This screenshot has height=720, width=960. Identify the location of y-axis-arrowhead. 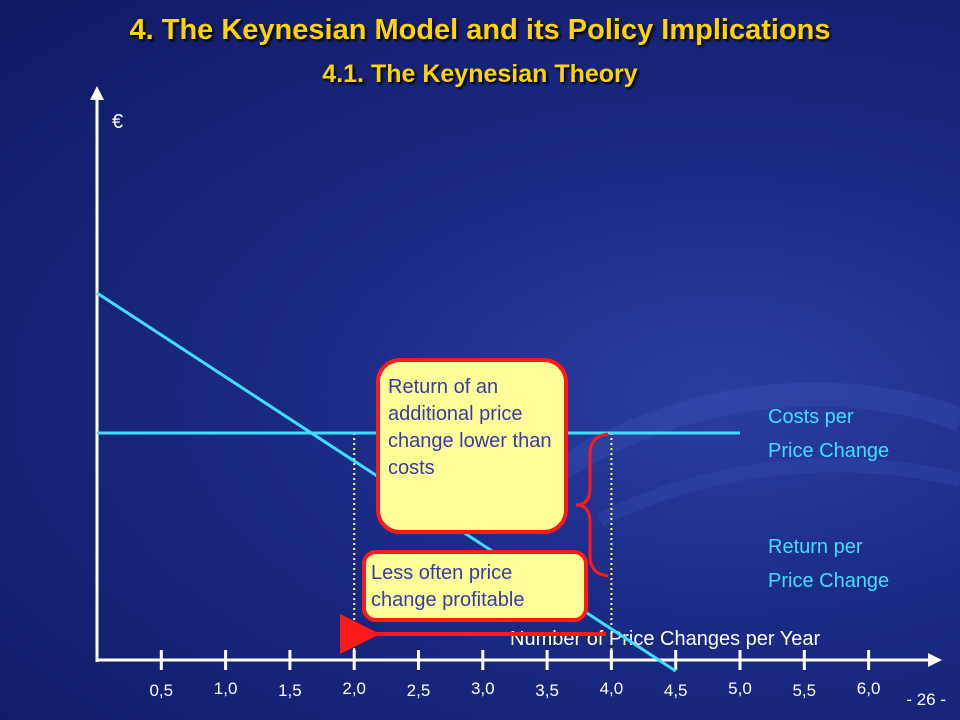
(97, 93).